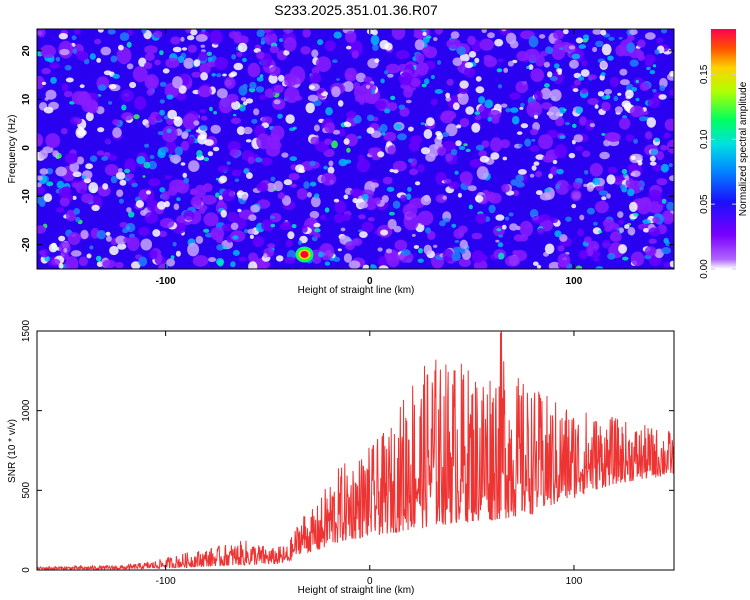  What do you see at coordinates (356, 290) in the screenshot?
I see `heatmap-x-label: Height of straight line (km)` at bounding box center [356, 290].